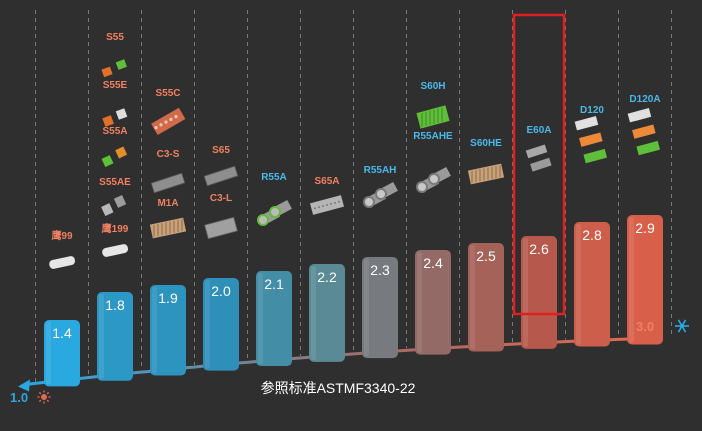  Describe the element at coordinates (380, 170) in the screenshot. I see `product-label: R55AH` at that location.